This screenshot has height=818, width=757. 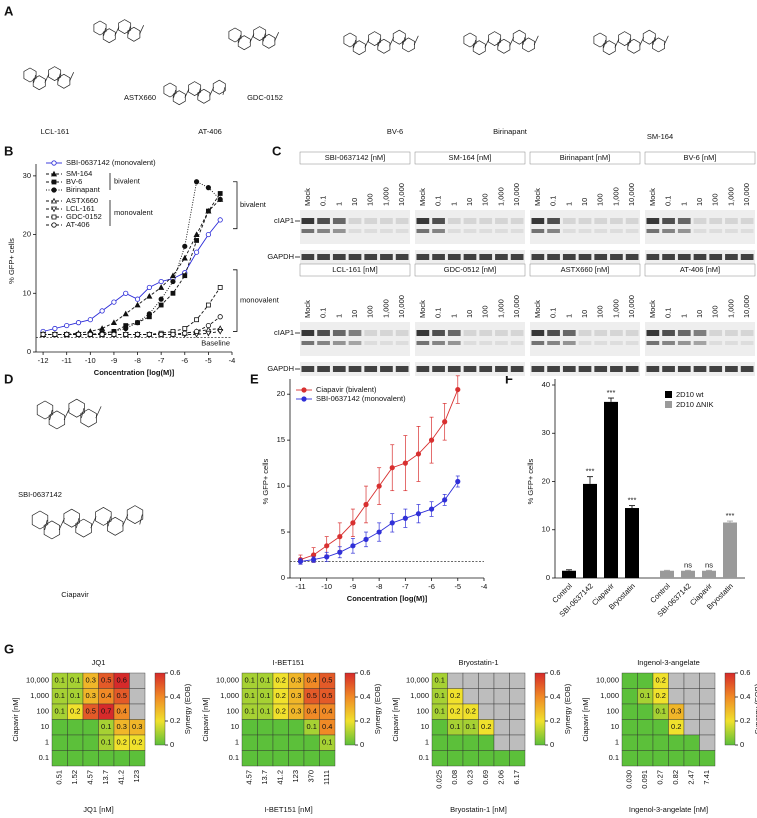 I want to click on y-tick-label: 10,000, so click(x=227, y=680).